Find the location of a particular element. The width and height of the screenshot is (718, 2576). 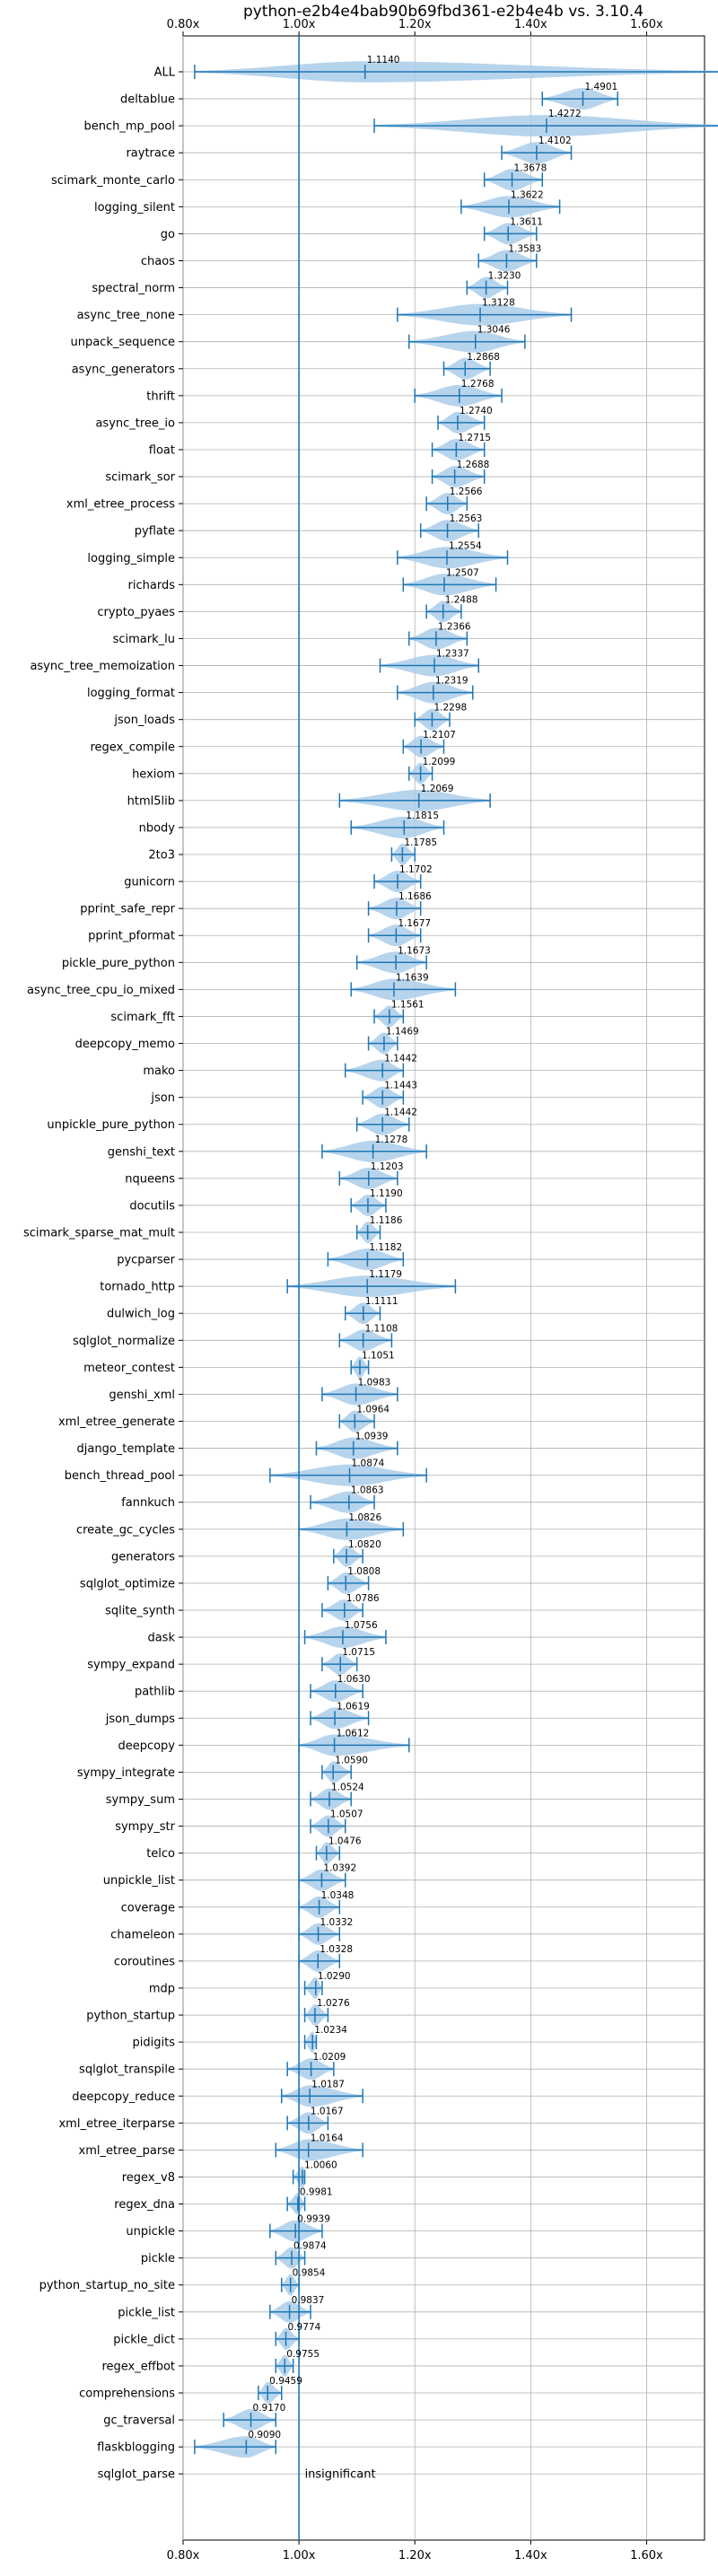

median-value-label: 1.2566 is located at coordinates (467, 491).